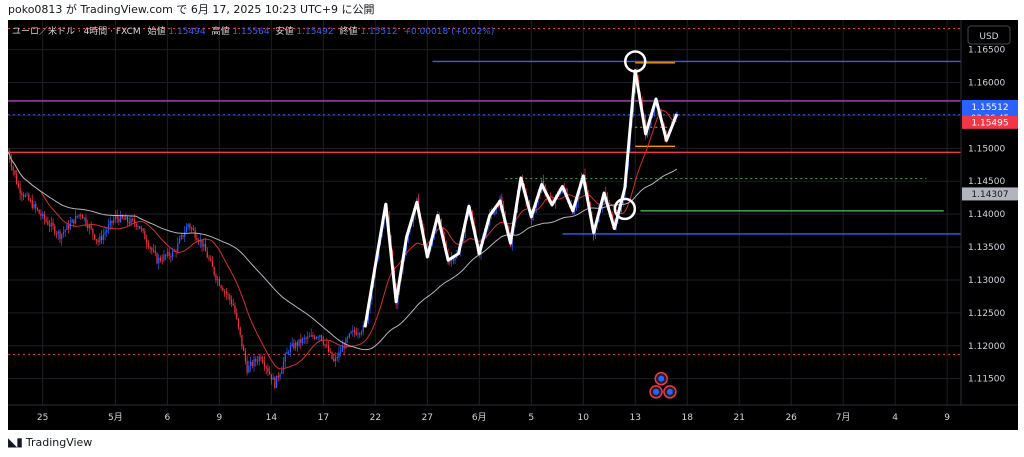 The image size is (1024, 457). I want to click on tradingview-logo: ◣▮ TradingView, so click(50, 442).